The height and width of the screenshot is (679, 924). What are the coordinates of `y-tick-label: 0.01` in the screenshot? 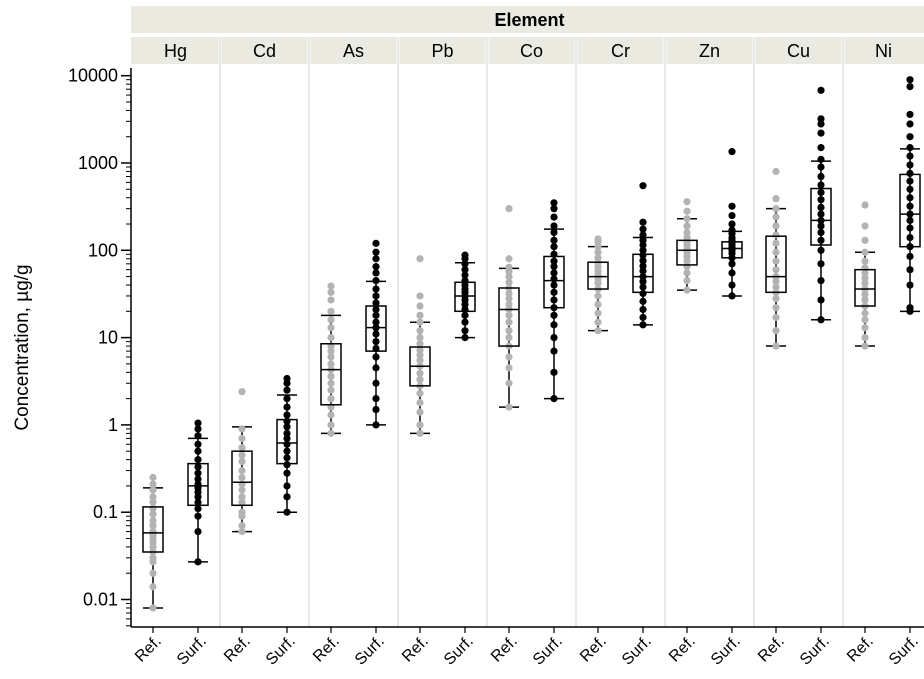 It's located at (100, 600).